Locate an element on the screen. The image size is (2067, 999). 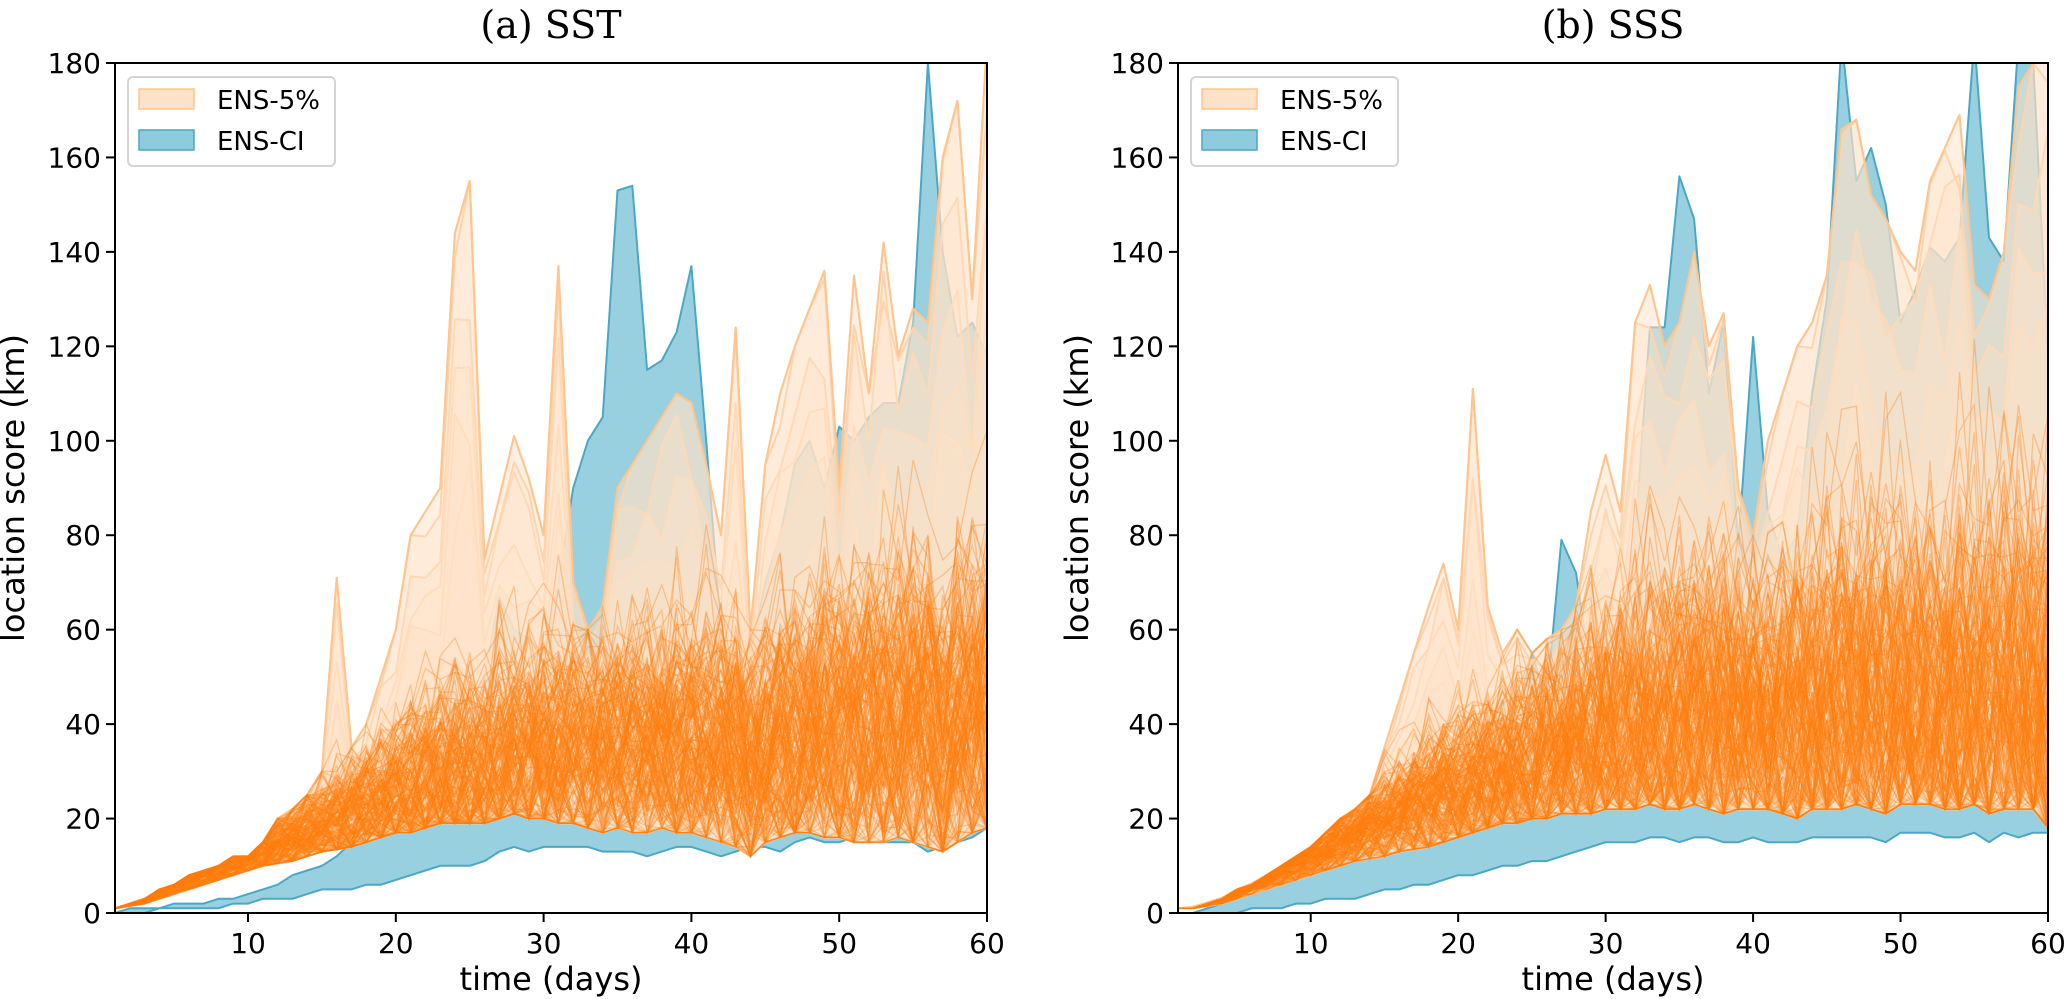
y-tick-label: 180 is located at coordinates (1137, 63).